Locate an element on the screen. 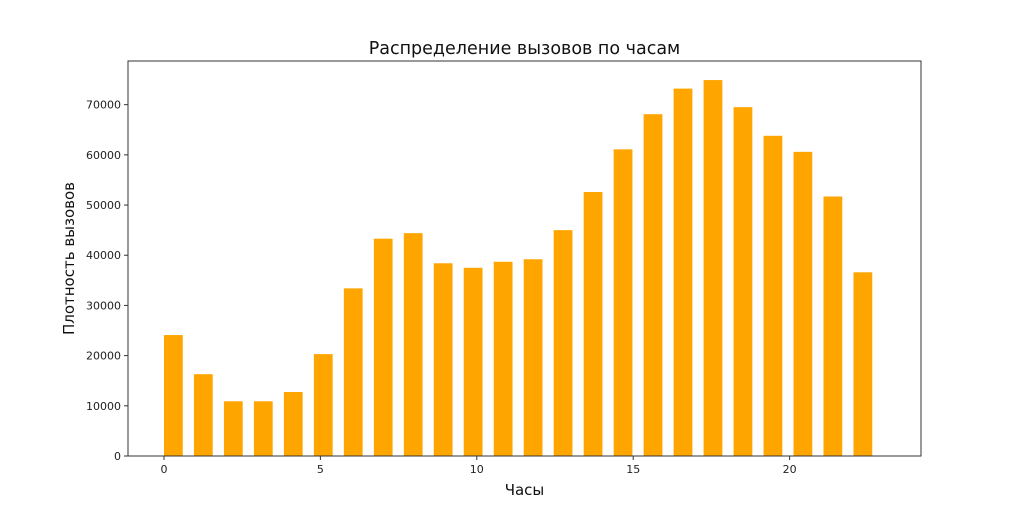 Image resolution: width=1024 pixels, height=512 pixels. y-tick-label: 70000 is located at coordinates (103, 105).